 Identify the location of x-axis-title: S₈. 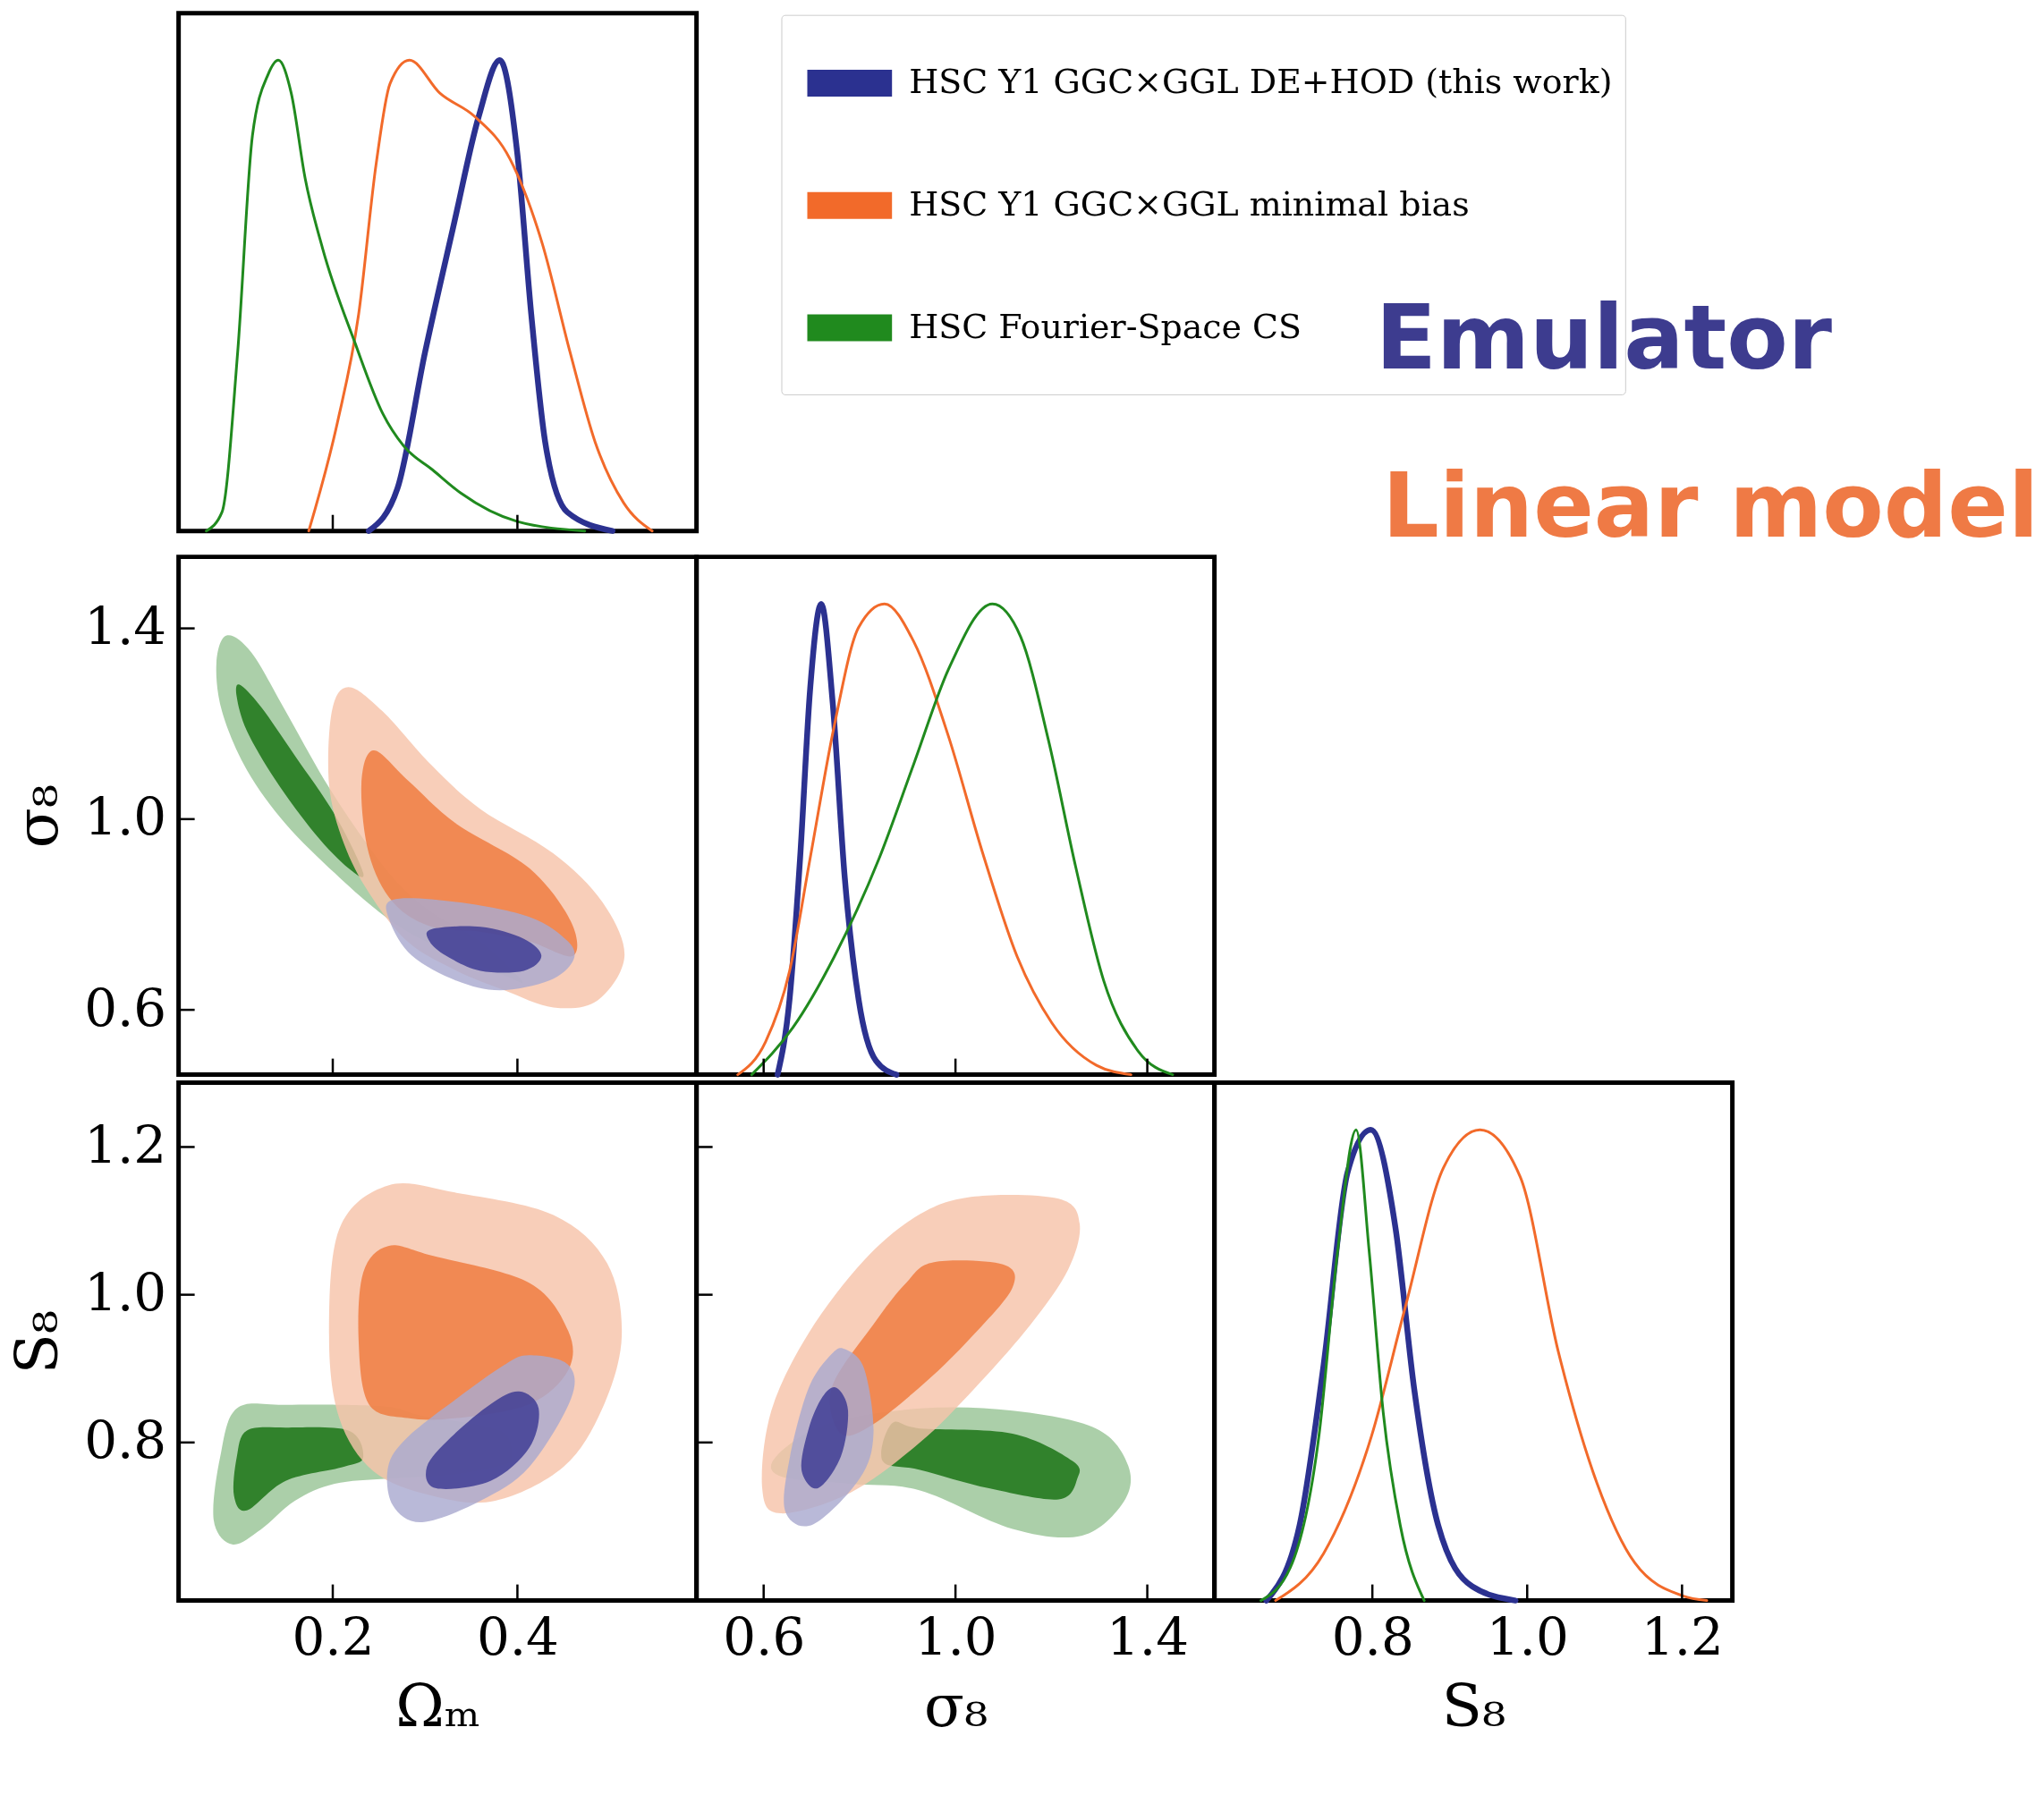
(1473, 1706).